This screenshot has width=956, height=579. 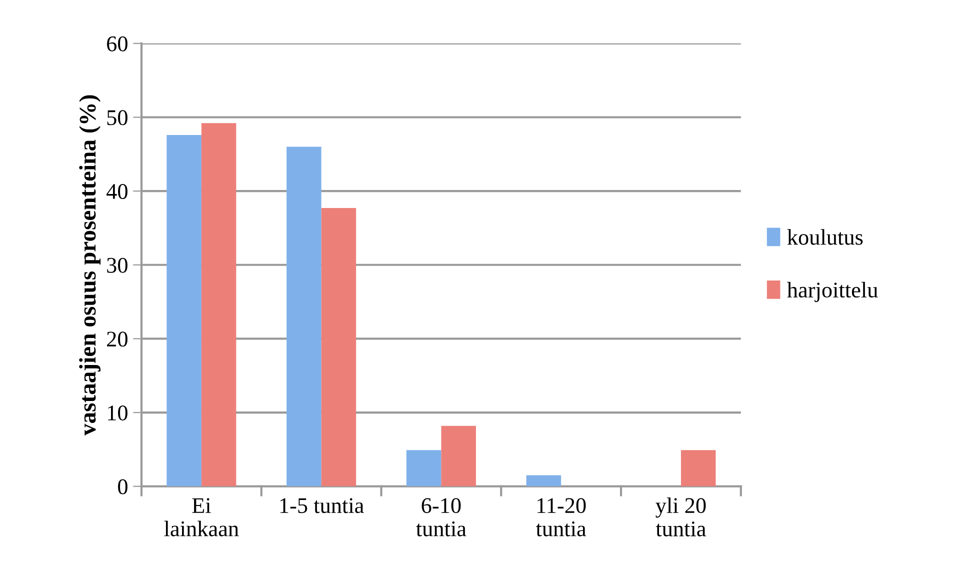 What do you see at coordinates (117, 265) in the screenshot?
I see `y-tick-label: 30` at bounding box center [117, 265].